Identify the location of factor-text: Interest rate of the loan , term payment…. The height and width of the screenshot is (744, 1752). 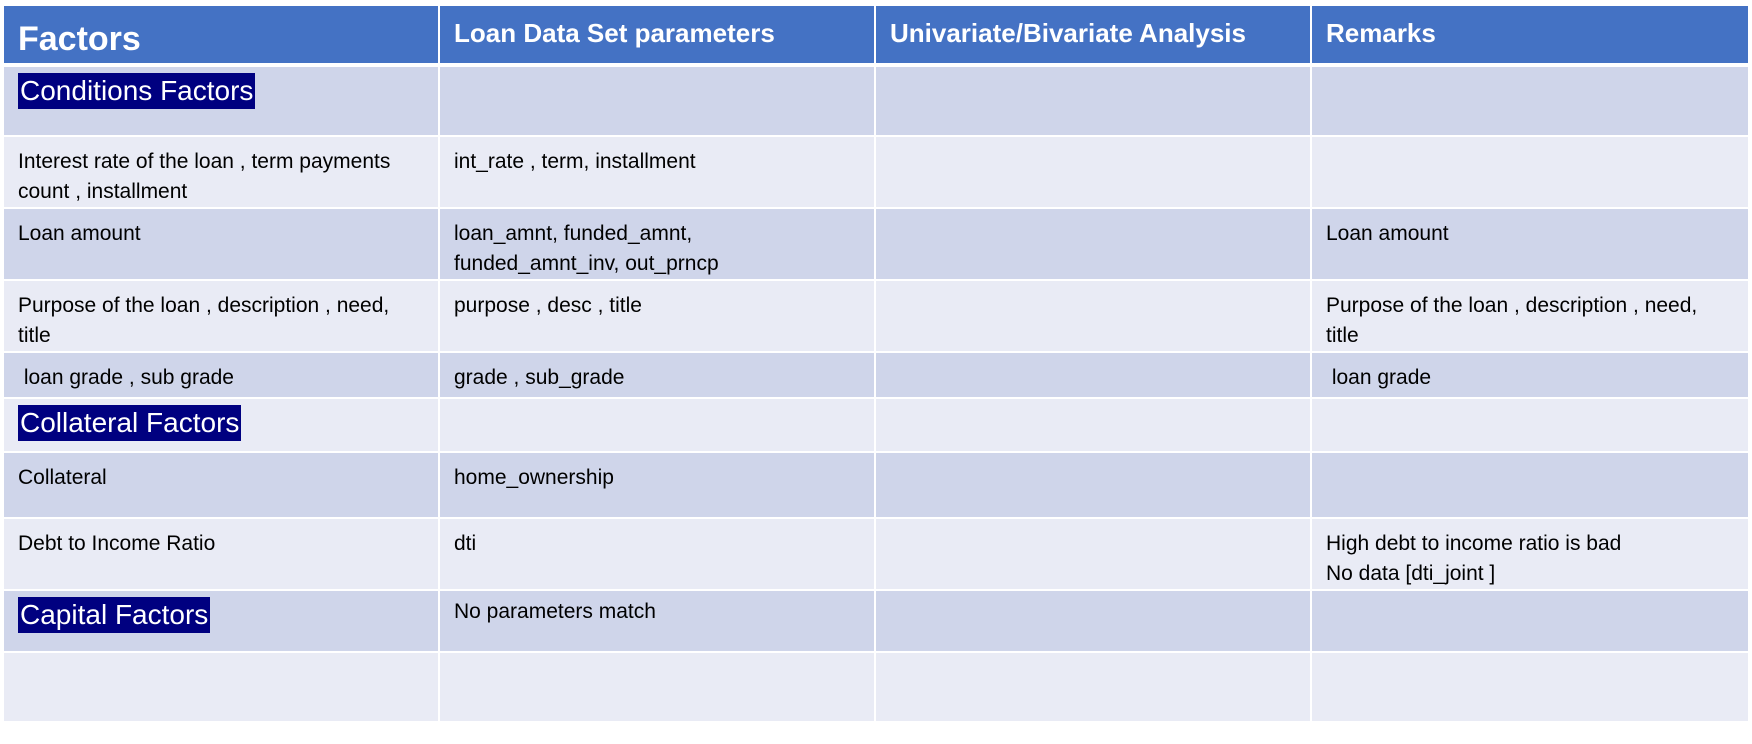
(204, 161).